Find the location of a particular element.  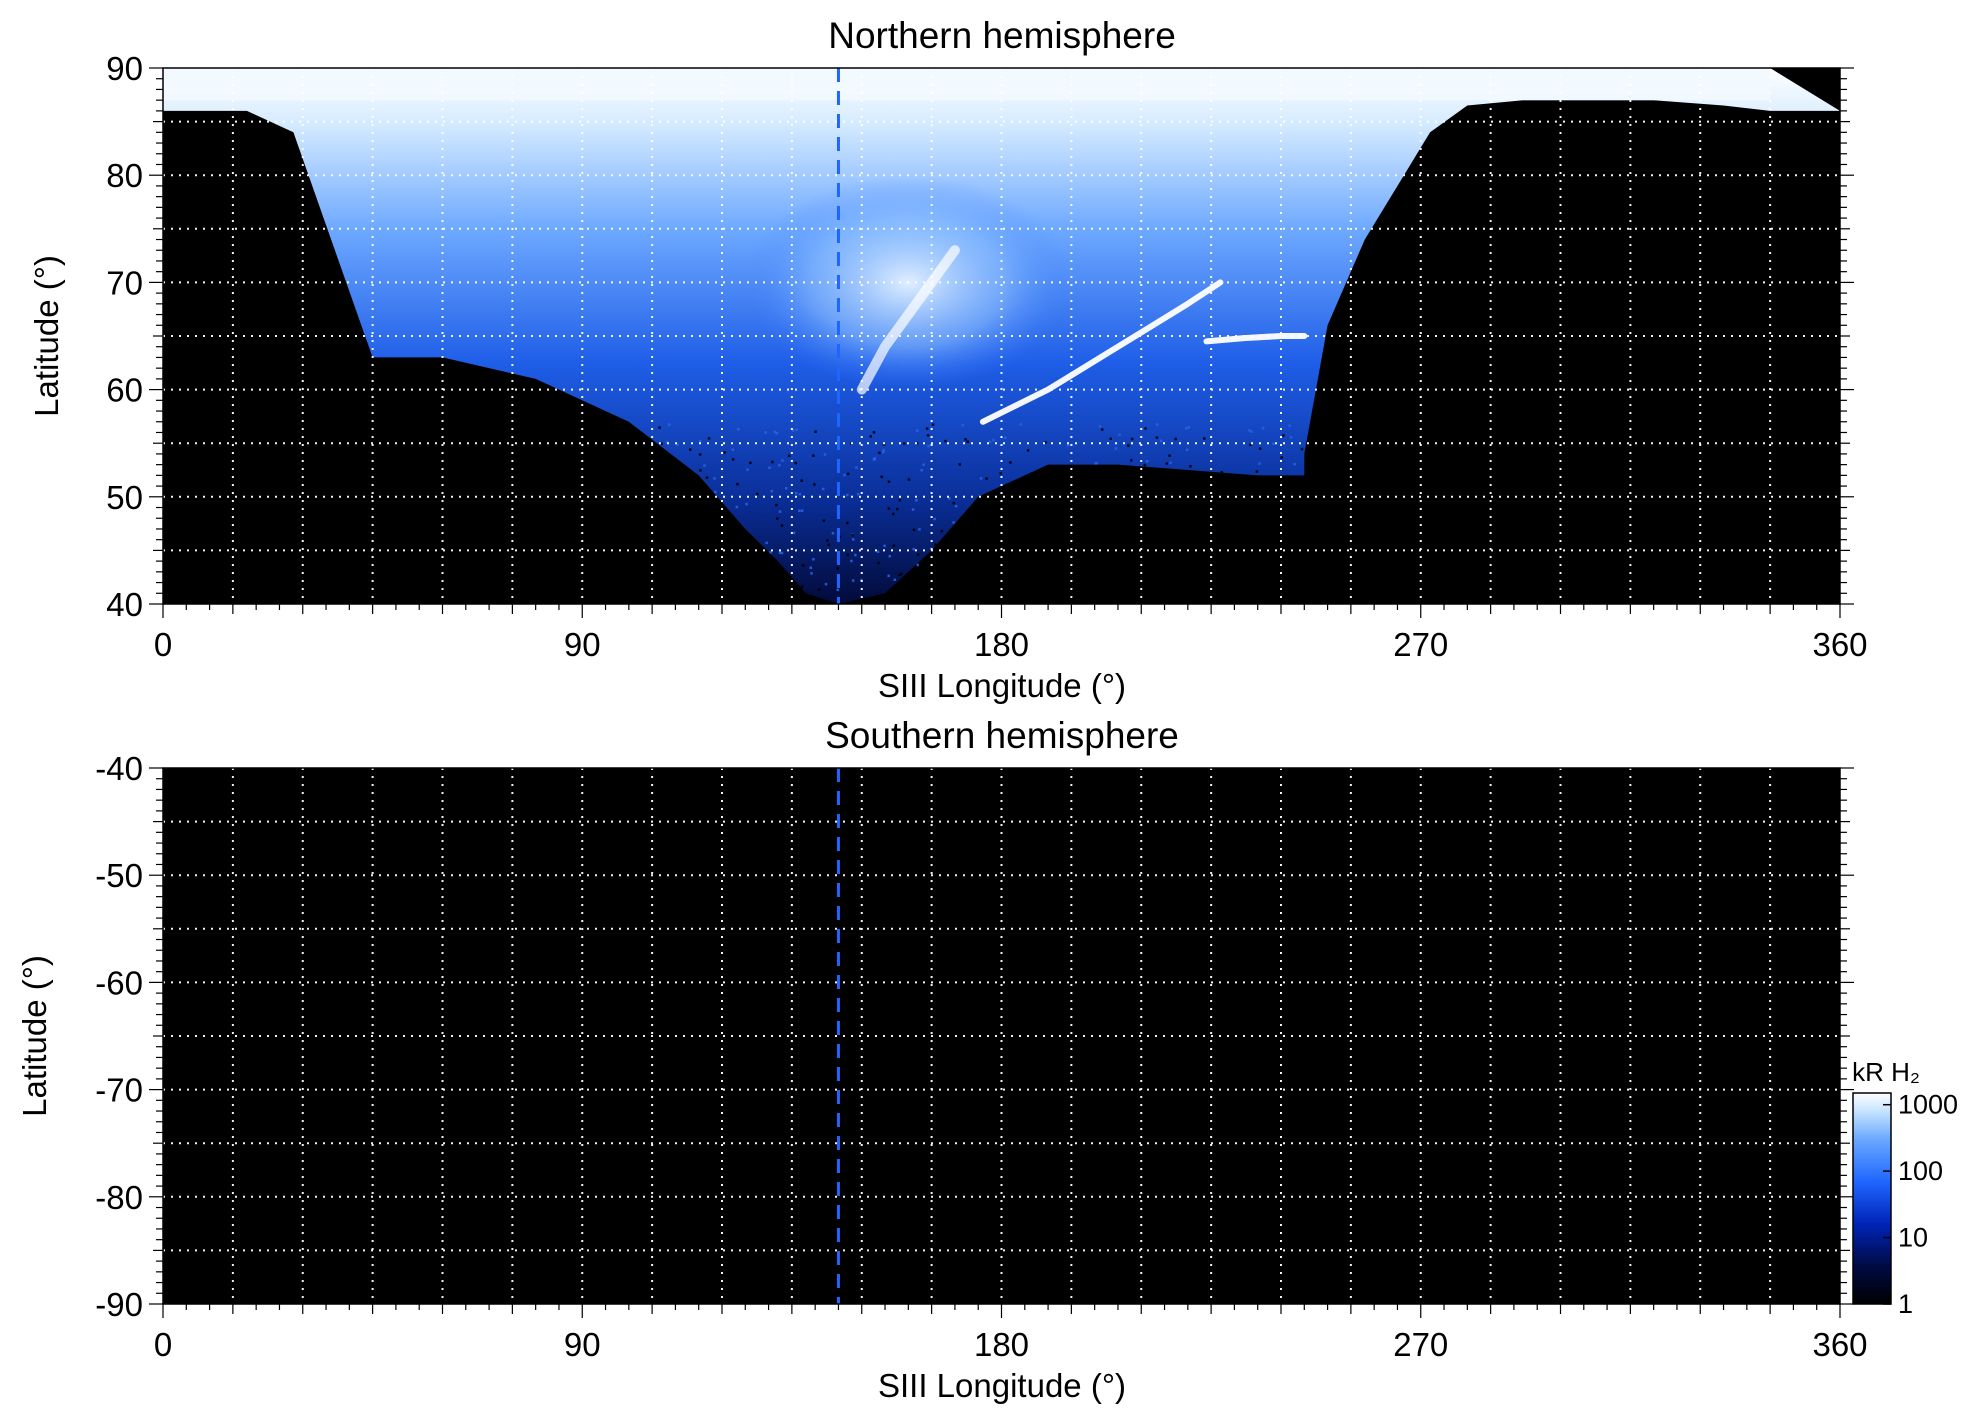

northern-title: Northern hemisphere is located at coordinates (1002, 35).